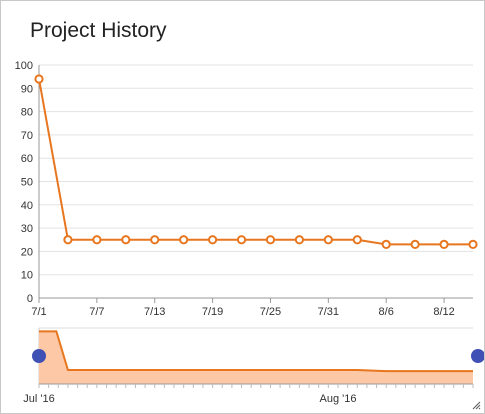  I want to click on navigator-handle-left, so click(39, 356).